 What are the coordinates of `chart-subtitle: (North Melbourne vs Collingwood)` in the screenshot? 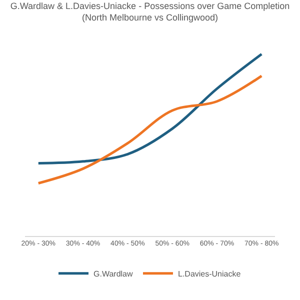 It's located at (150, 17).